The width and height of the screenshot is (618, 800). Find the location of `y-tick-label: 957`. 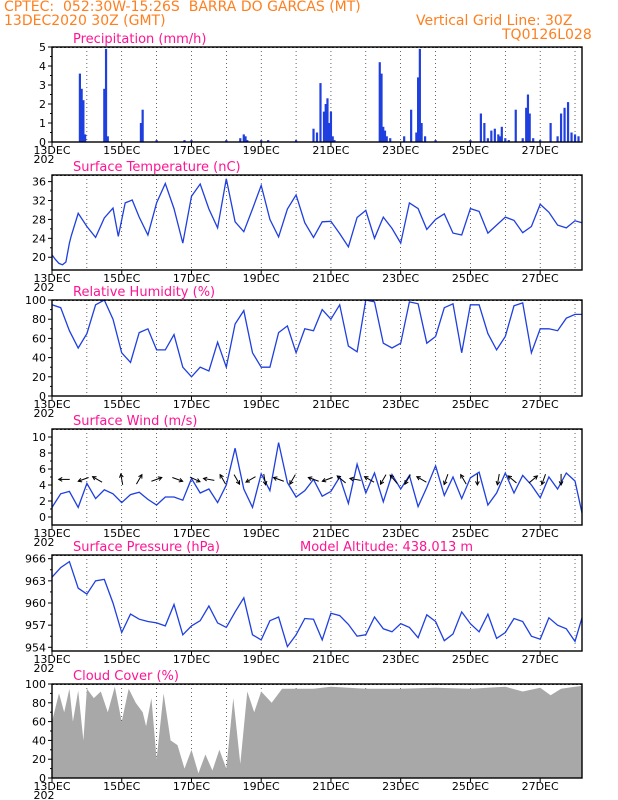

y-tick-label: 957 is located at coordinates (35, 625).